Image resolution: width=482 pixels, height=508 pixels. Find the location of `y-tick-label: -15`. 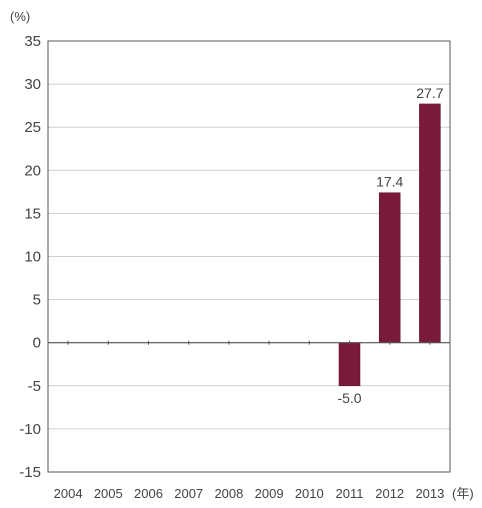

y-tick-label: -15 is located at coordinates (30, 472).